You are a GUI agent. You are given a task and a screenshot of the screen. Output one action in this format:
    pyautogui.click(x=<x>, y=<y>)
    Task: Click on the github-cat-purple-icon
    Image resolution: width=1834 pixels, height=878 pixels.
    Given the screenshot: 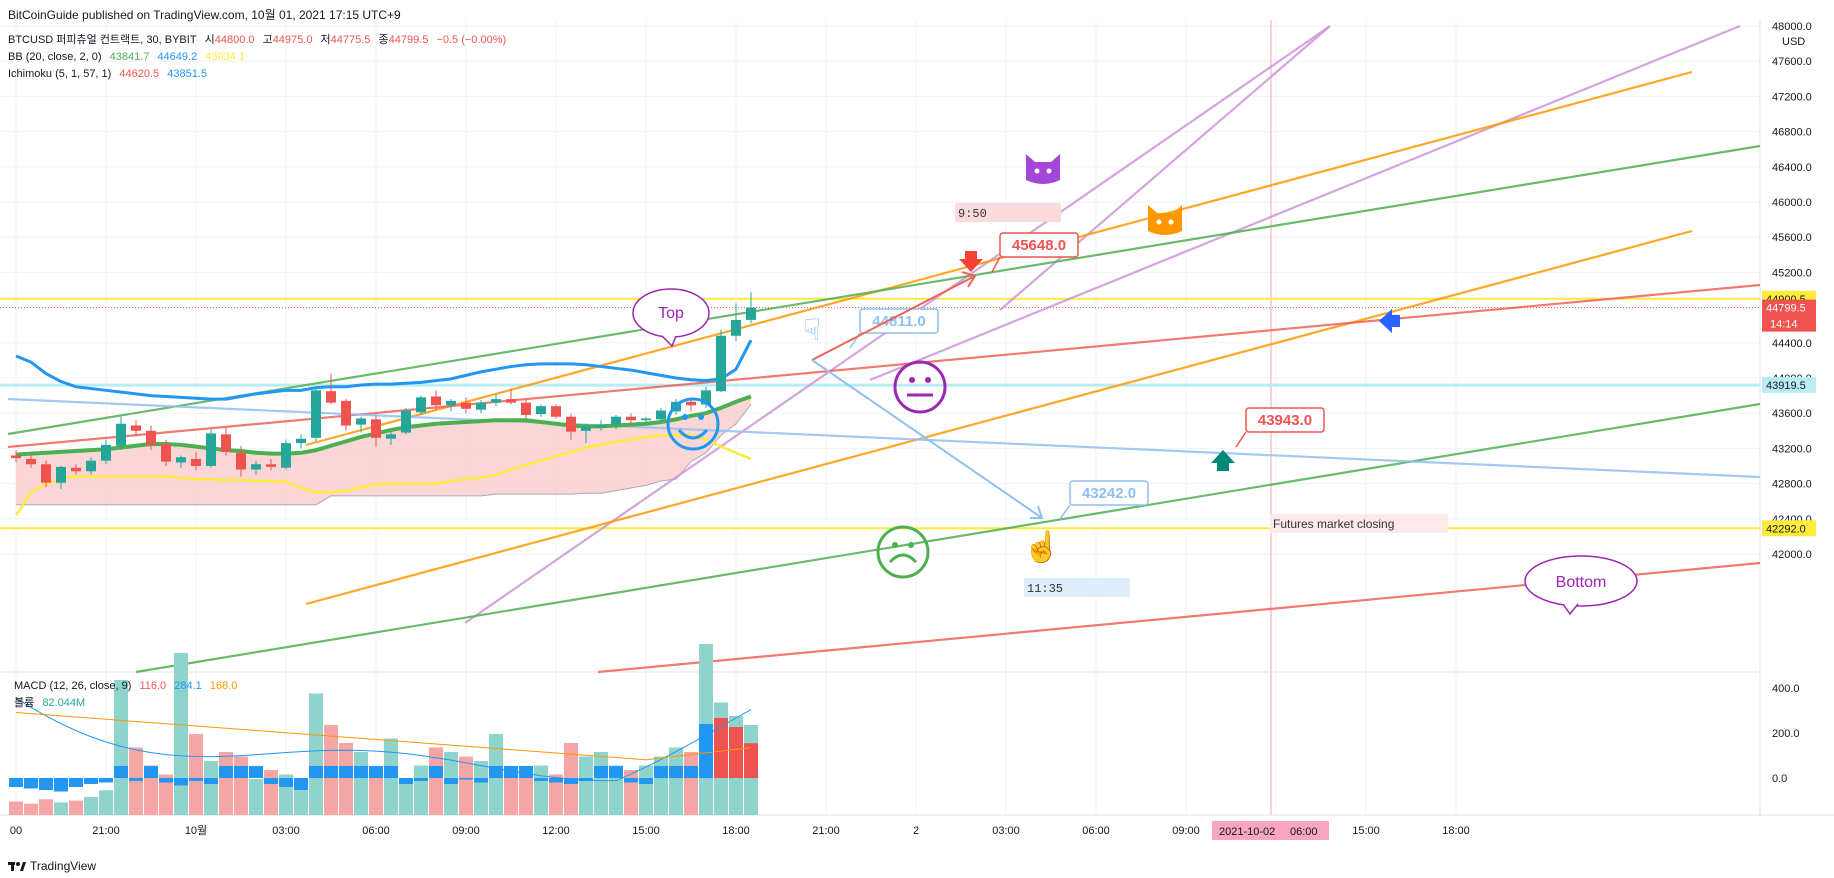 What is the action you would take?
    pyautogui.click(x=1043, y=169)
    